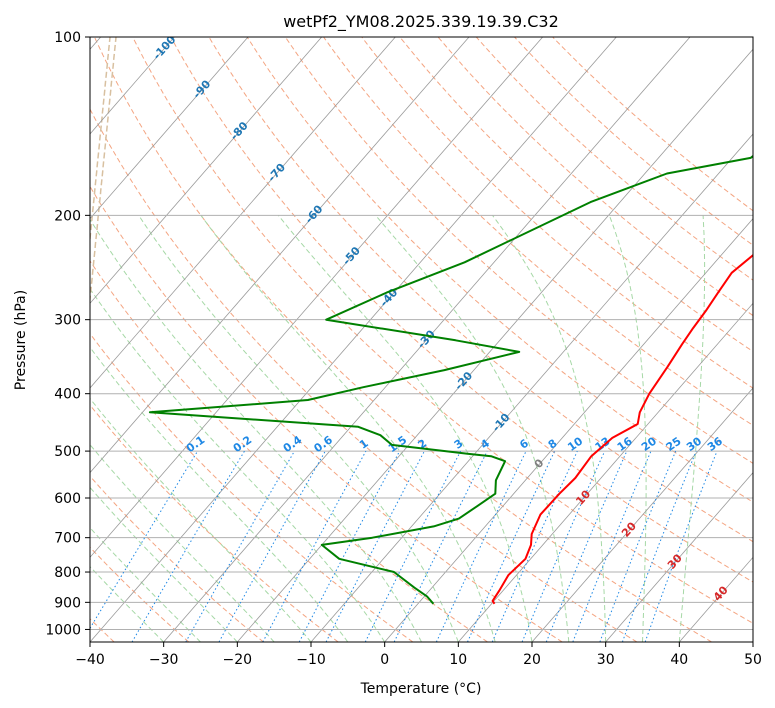  I want to click on y-tick-label: 200, so click(67, 216).